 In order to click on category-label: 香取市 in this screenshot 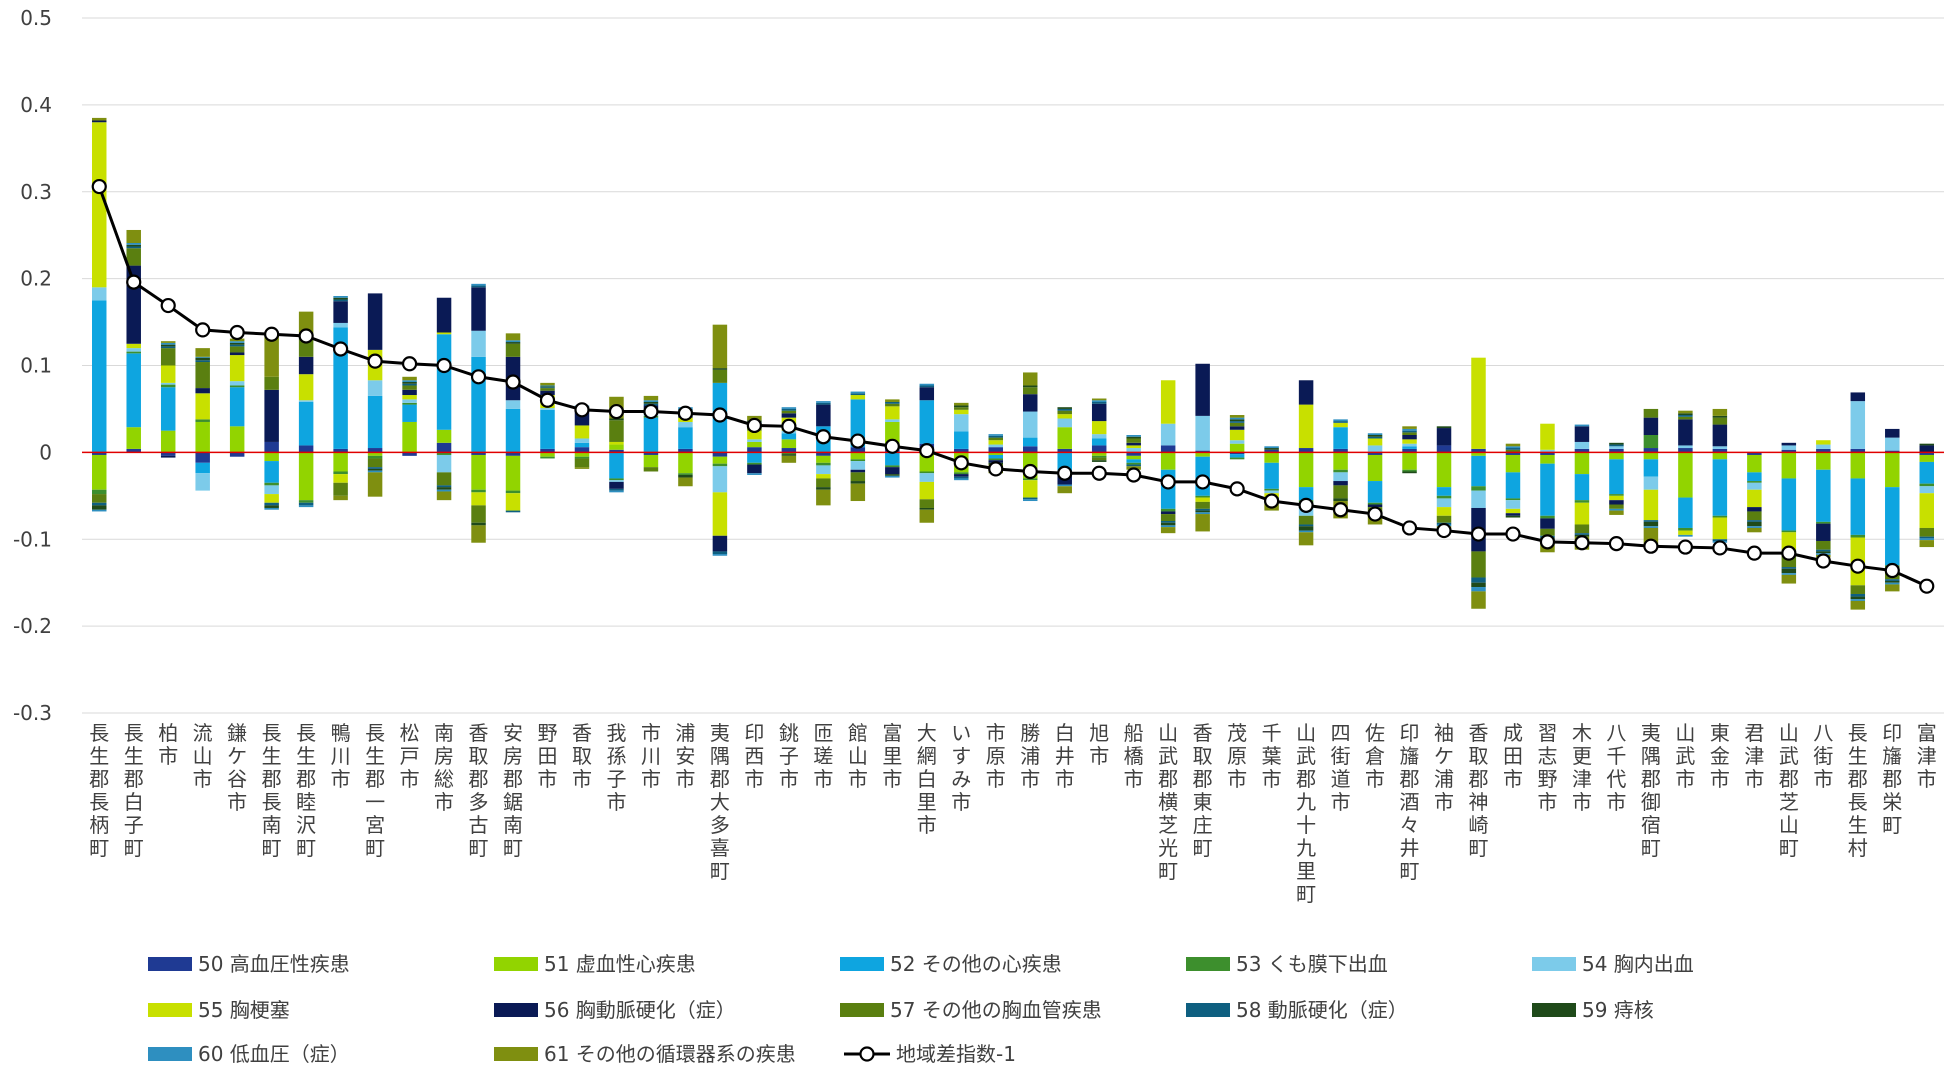, I will do `click(582, 756)`.